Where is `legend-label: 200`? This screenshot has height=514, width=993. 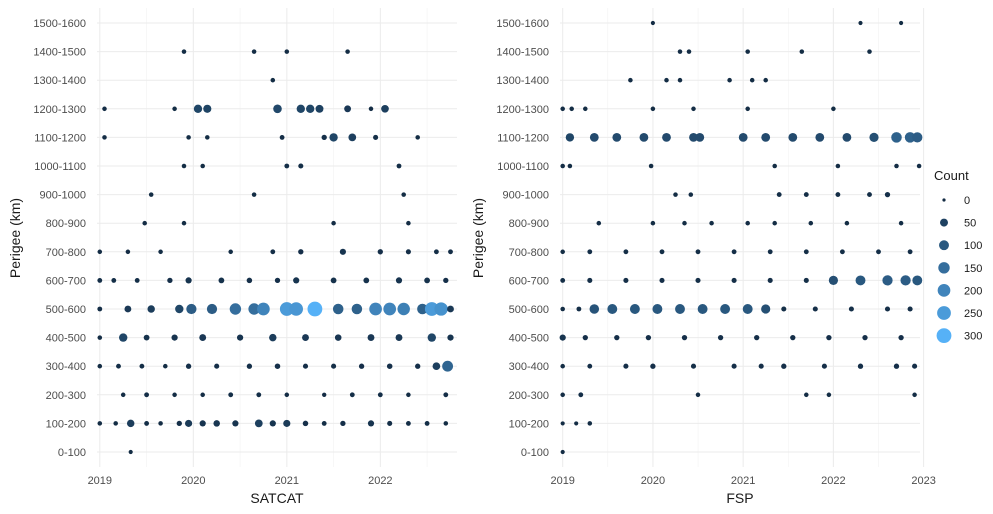 legend-label: 200 is located at coordinates (973, 291).